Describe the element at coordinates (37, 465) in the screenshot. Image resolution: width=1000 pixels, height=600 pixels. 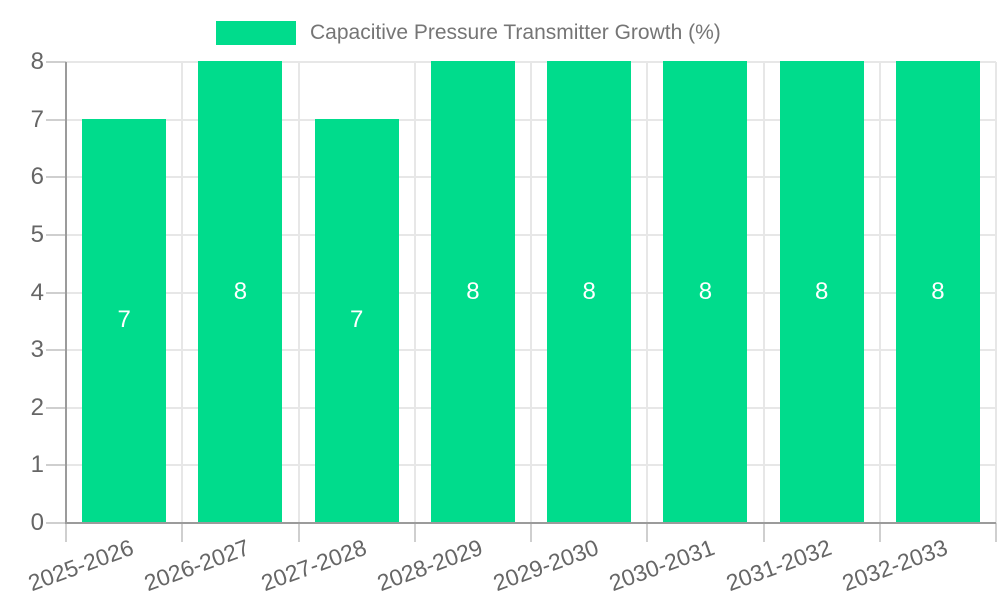
I see `y-axis-tick-label: 1` at that location.